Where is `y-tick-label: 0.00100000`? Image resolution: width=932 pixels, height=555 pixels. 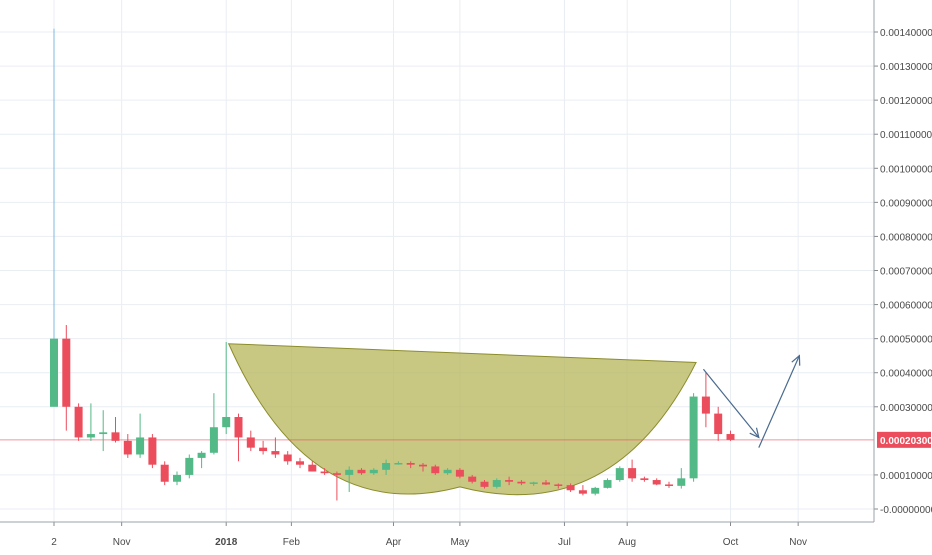 y-tick-label: 0.00100000 is located at coordinates (906, 169).